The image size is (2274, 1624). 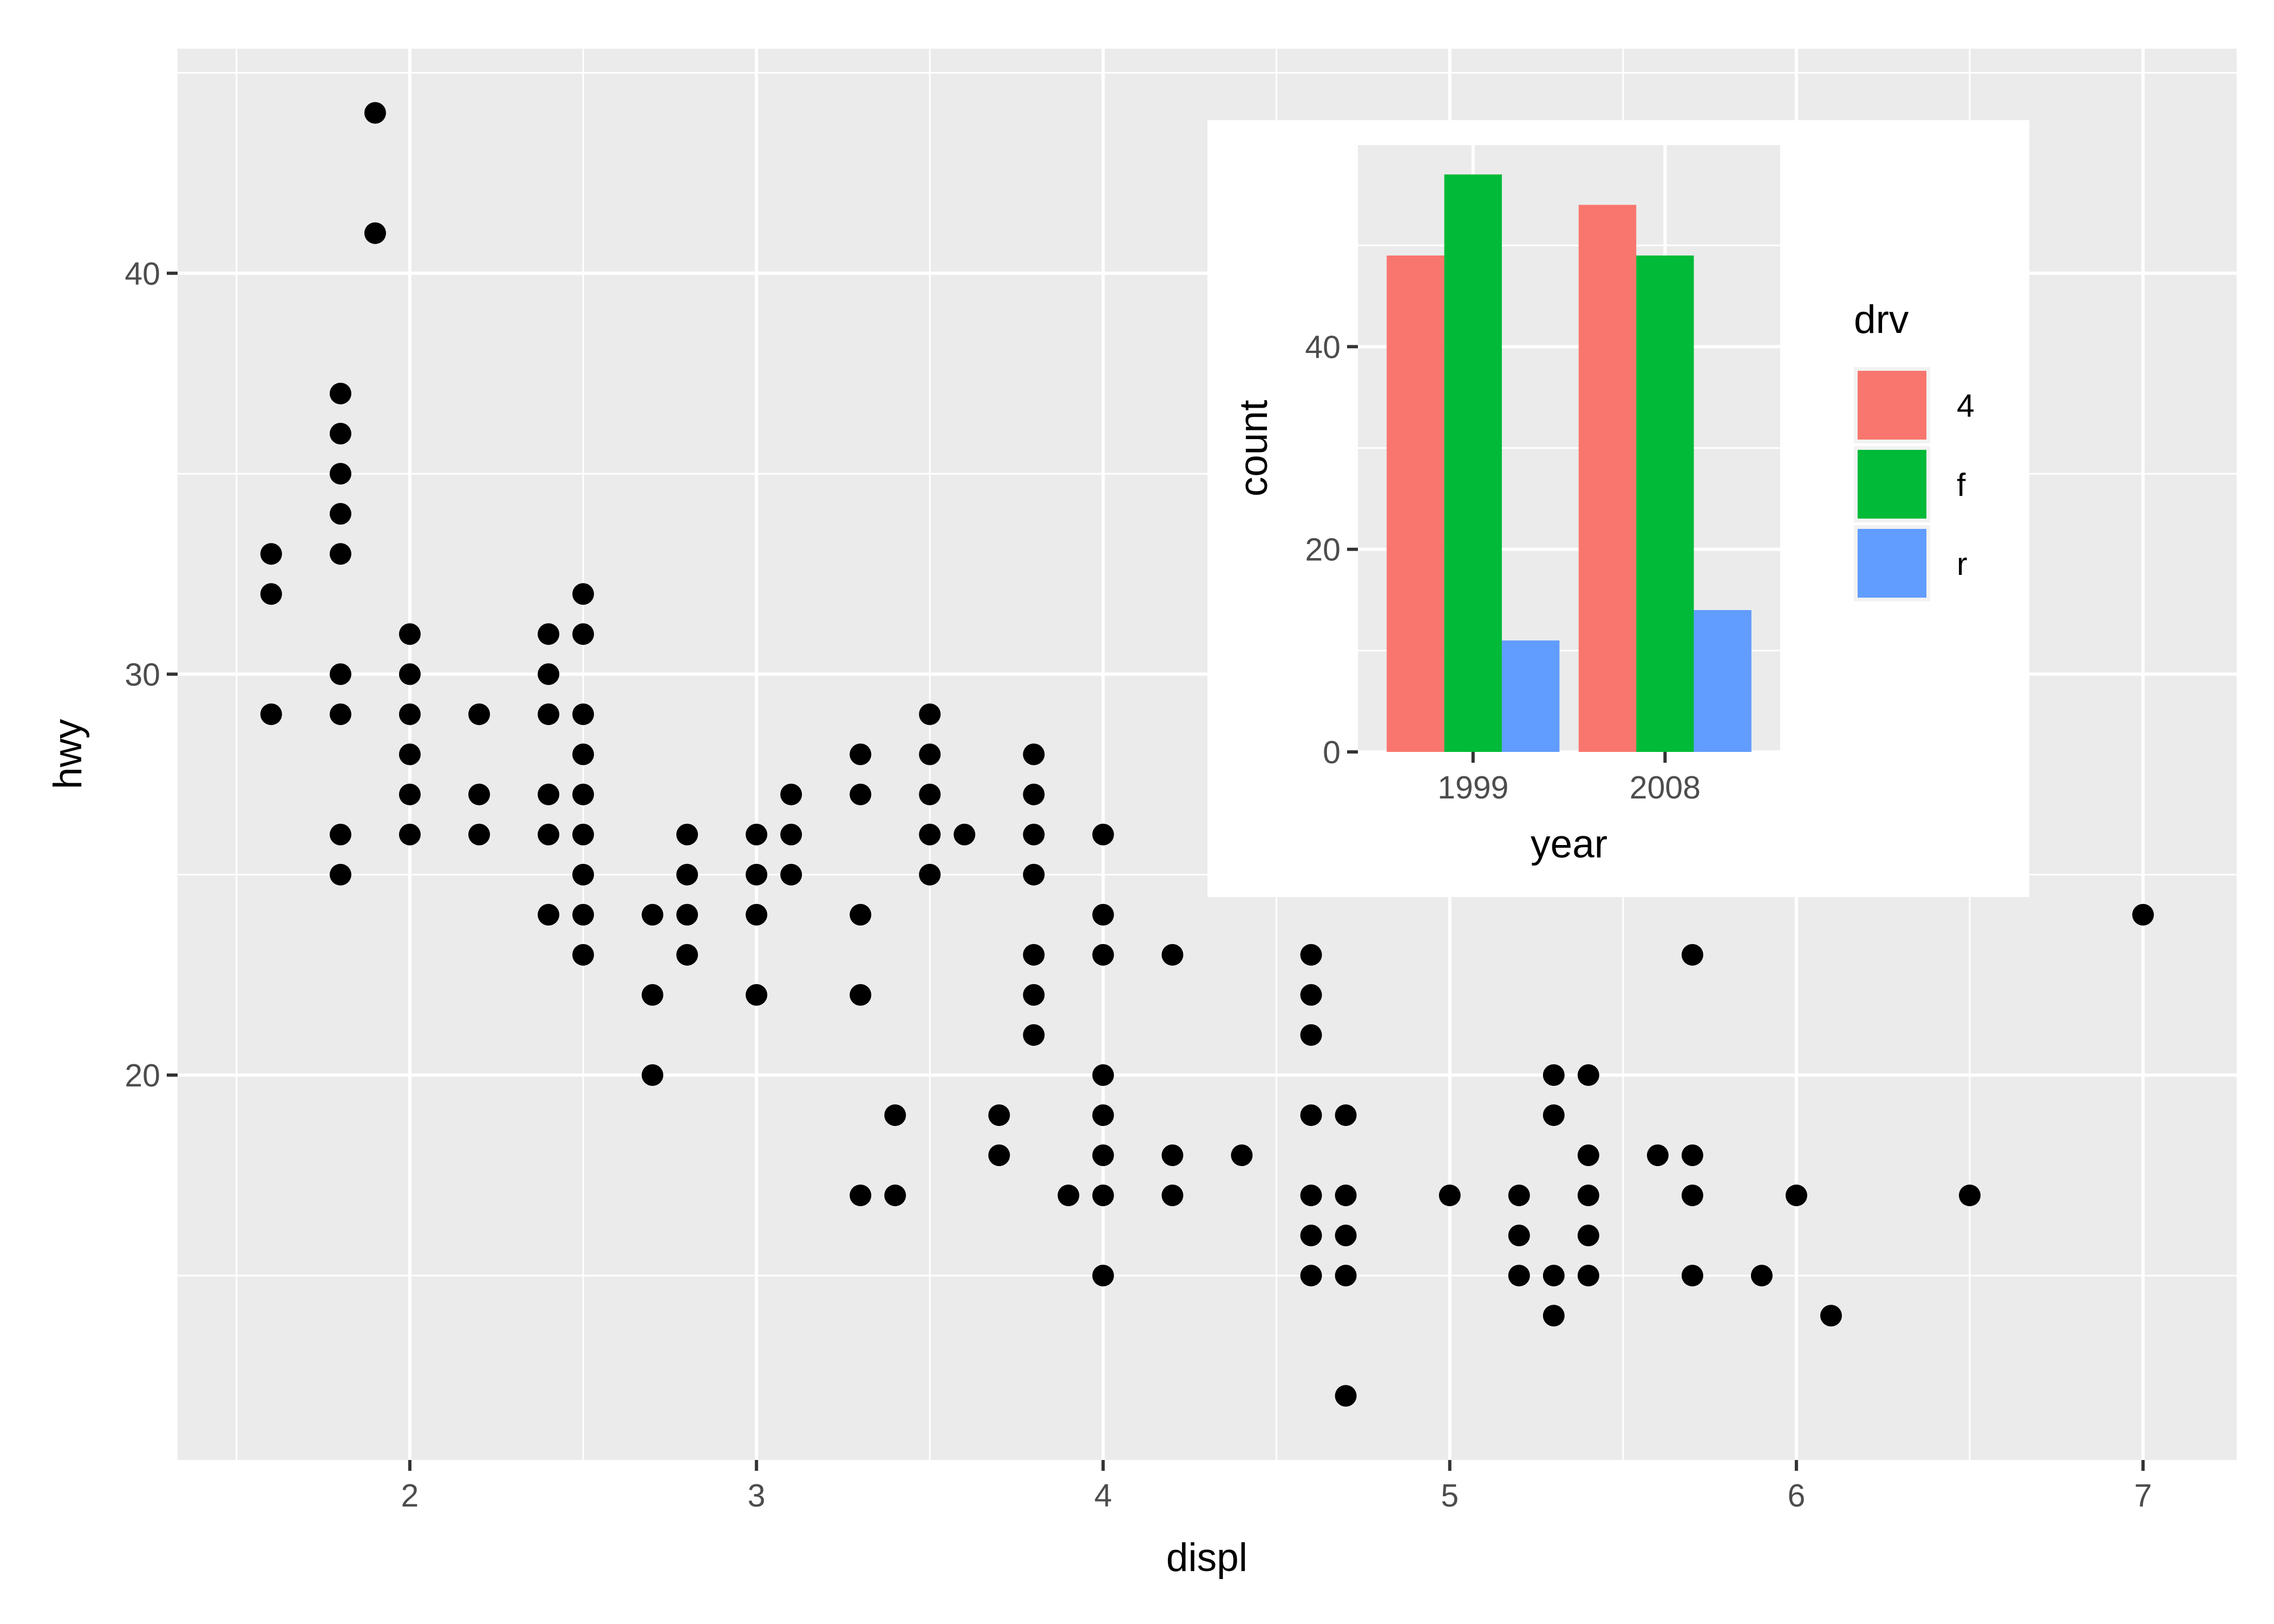 What do you see at coordinates (1892, 485) in the screenshot?
I see `legend-key-f` at bounding box center [1892, 485].